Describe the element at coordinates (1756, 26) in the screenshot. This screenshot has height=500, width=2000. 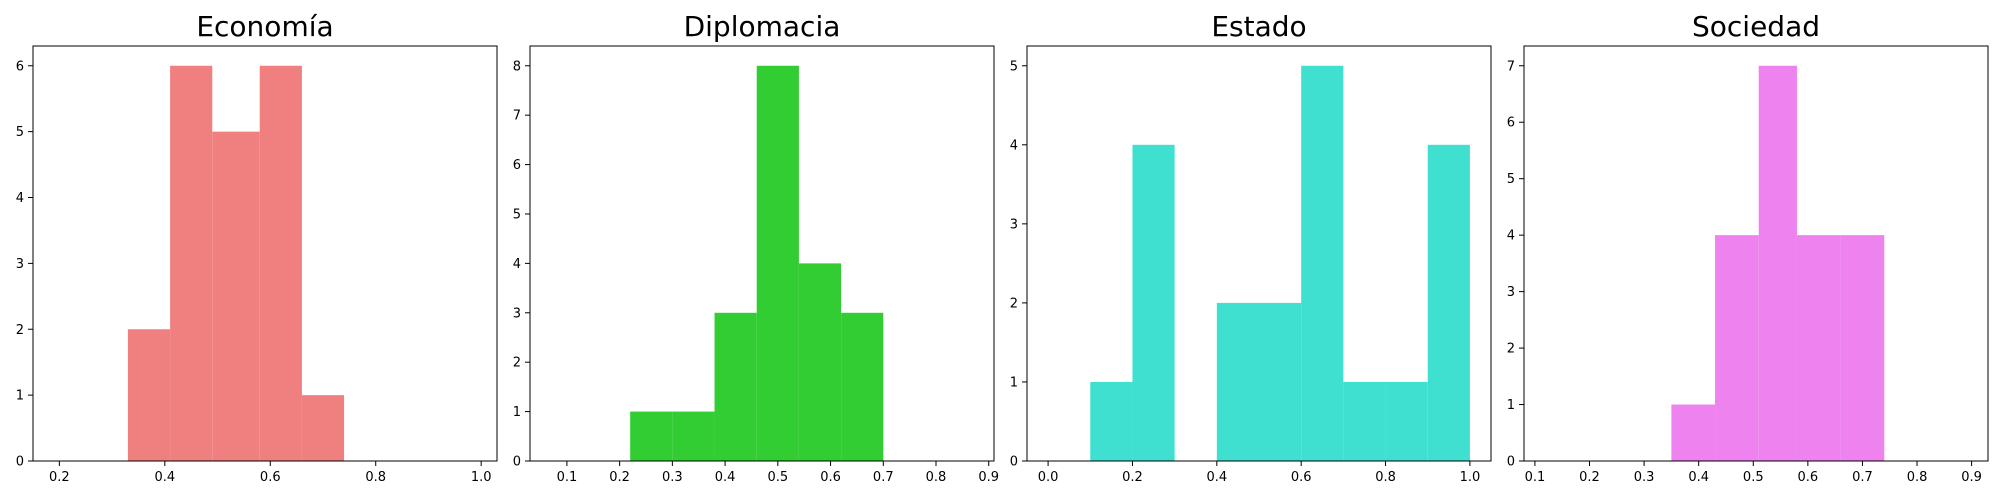
I see `chart-title: Sociedad` at that location.